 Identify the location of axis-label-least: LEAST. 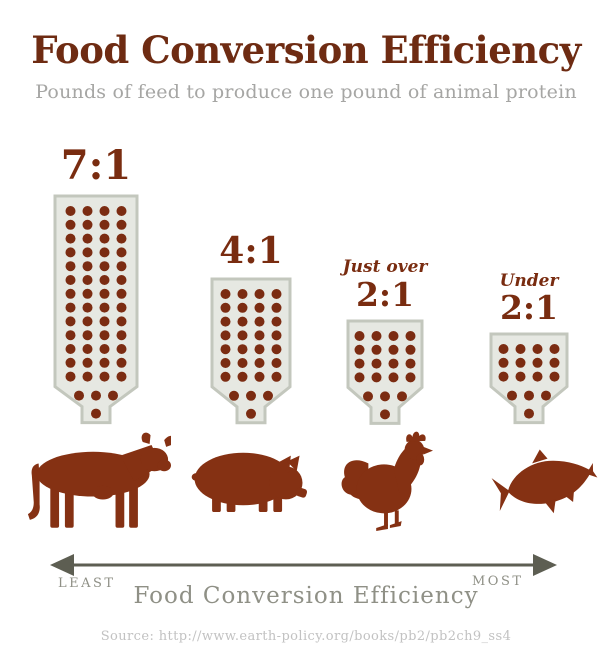
(87, 583).